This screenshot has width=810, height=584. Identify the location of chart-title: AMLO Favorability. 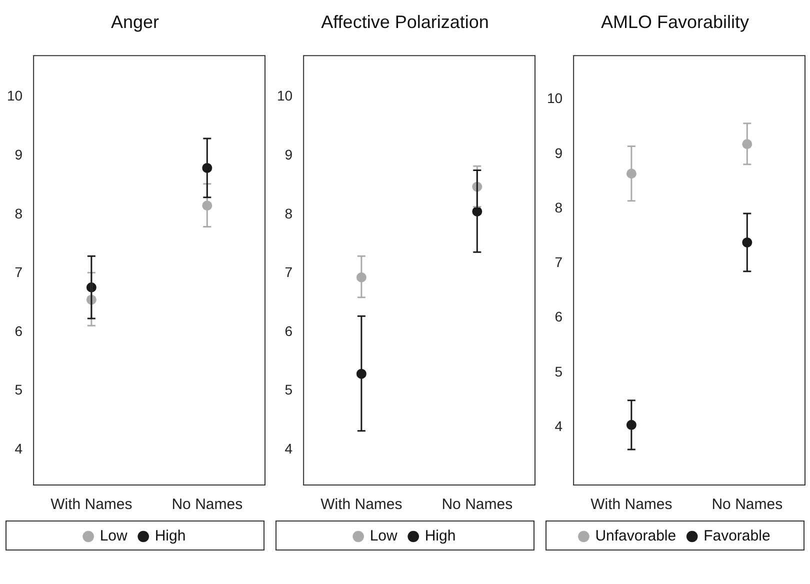
(675, 22).